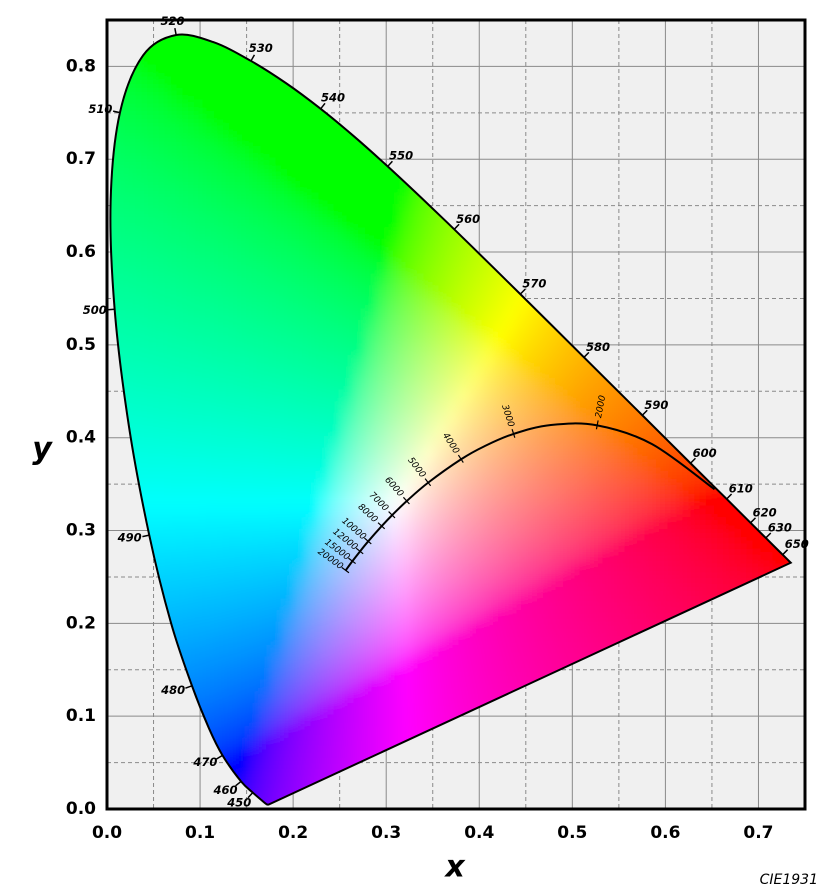 This screenshot has height=895, width=840. Describe the element at coordinates (789, 880) in the screenshot. I see `caption: CIE1931` at that location.